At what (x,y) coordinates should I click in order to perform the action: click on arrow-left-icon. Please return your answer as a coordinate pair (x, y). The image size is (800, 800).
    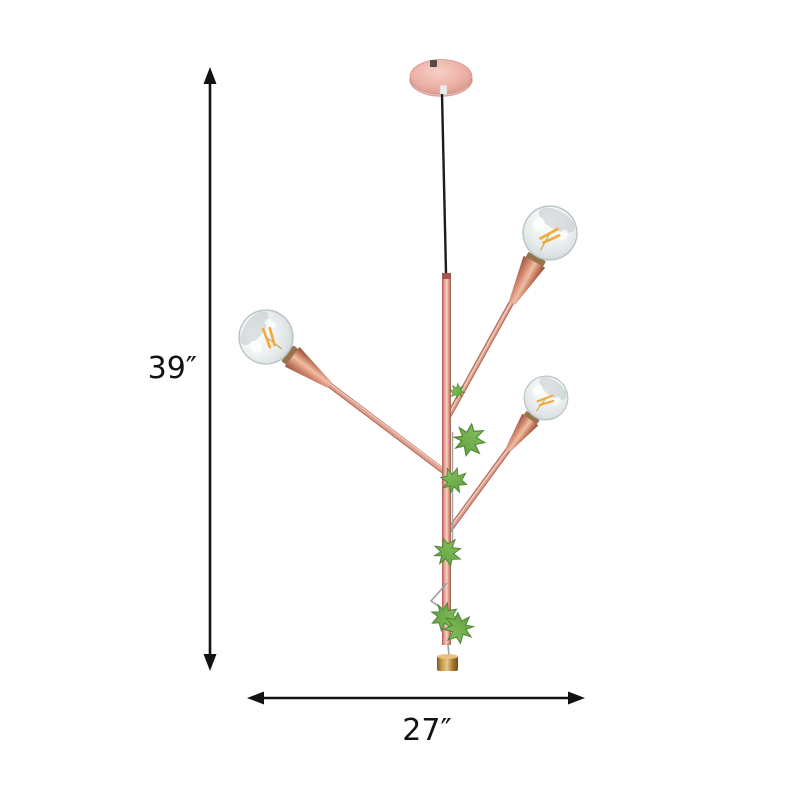
    Looking at the image, I should click on (255, 698).